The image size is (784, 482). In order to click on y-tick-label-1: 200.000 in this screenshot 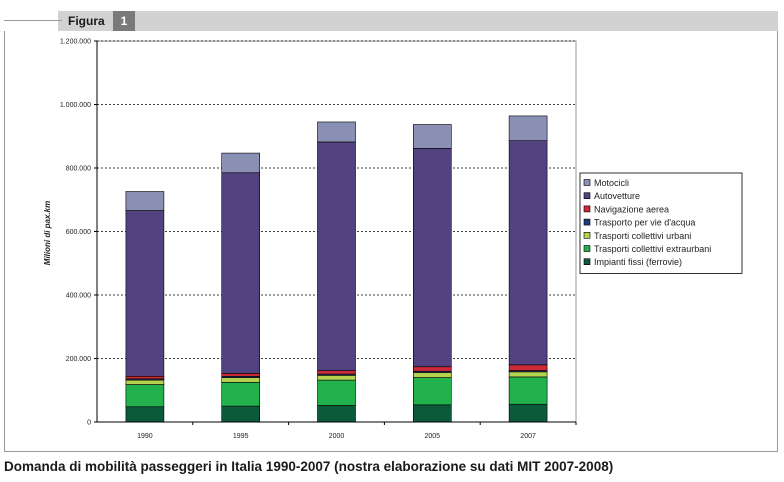, I will do `click(78, 359)`.